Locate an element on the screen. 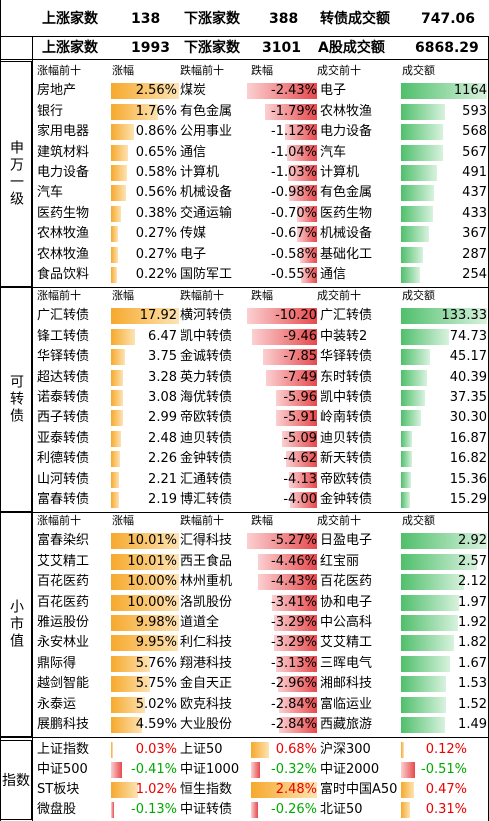 The height and width of the screenshot is (821, 489). volume-name: 中公高科 is located at coordinates (346, 622).